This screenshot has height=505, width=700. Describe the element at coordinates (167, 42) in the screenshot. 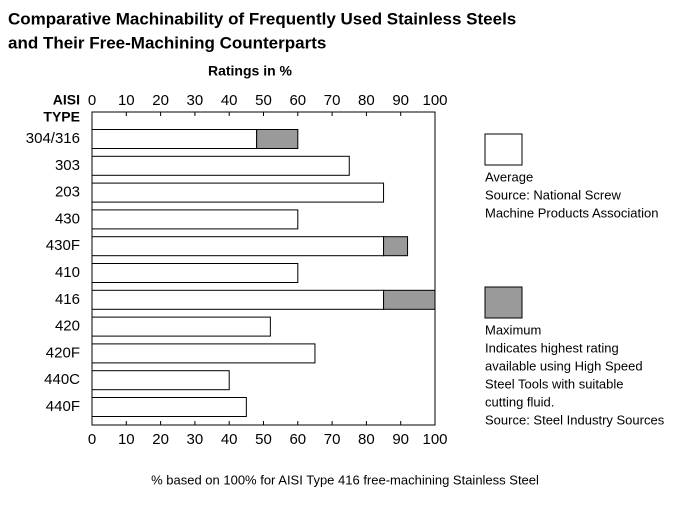

I see `chart-title: and Their Free-Machining Counterparts` at that location.